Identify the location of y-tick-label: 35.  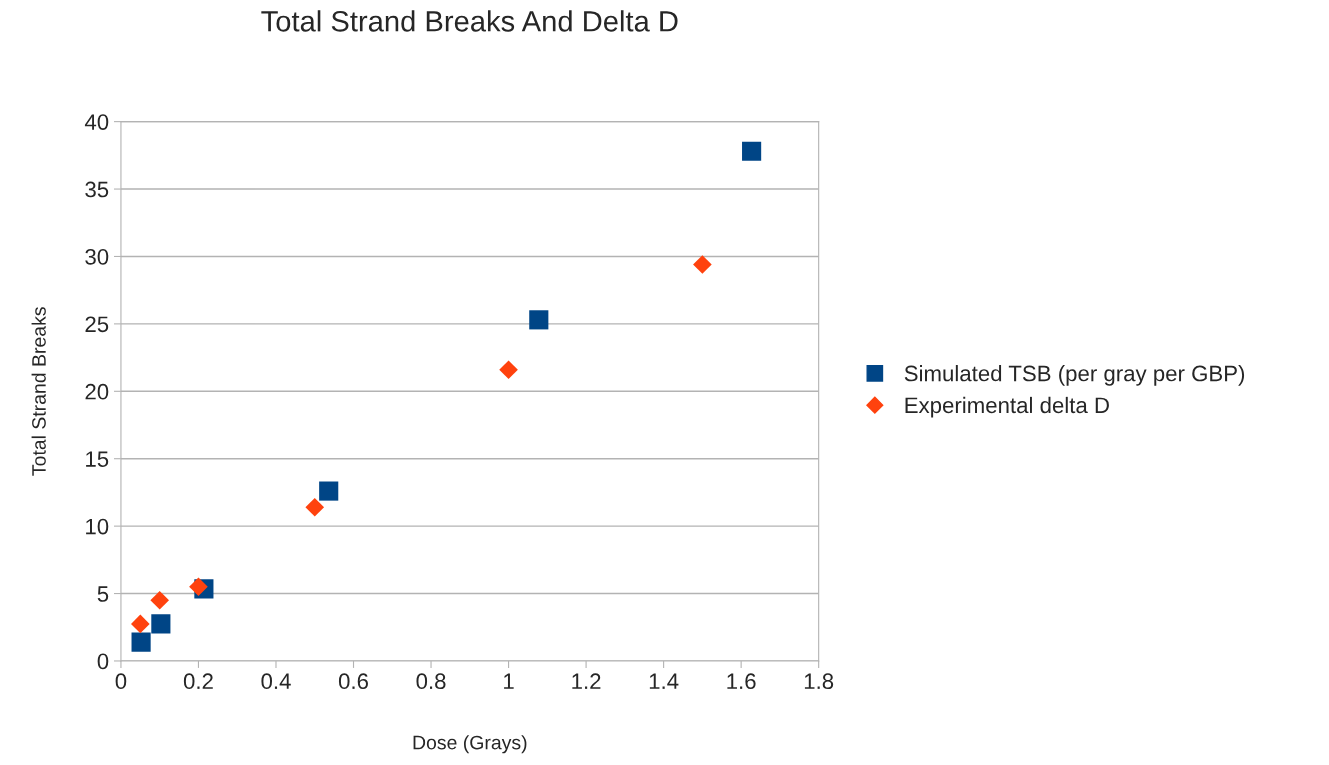
(97, 189).